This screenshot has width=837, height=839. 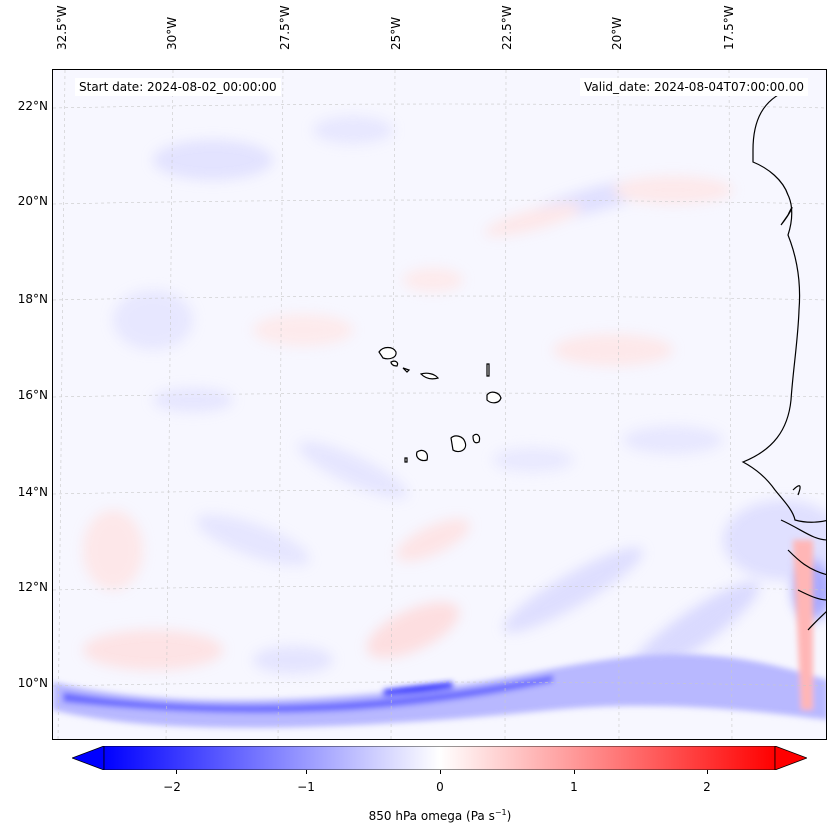 I want to click on lon-label-25w: 25°W, so click(x=396, y=33).